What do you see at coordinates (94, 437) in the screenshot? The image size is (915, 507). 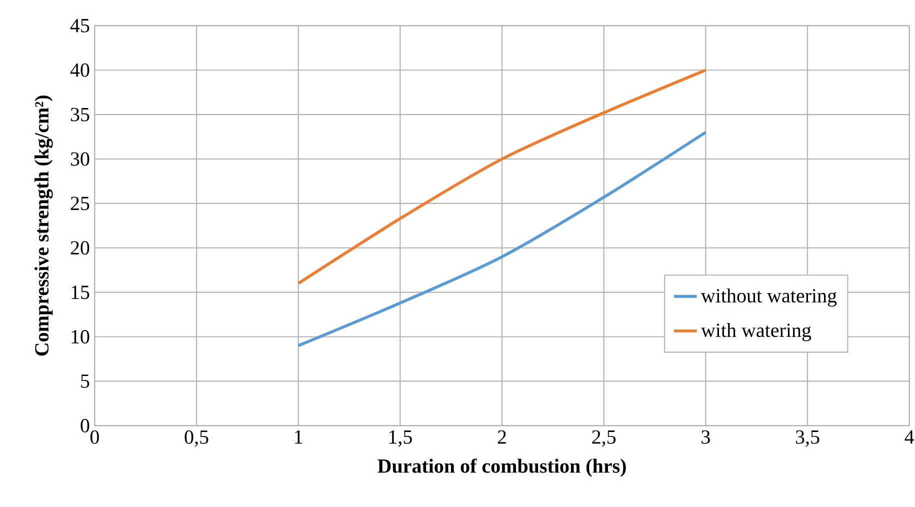 I see `x-tick-label: 0` at bounding box center [94, 437].